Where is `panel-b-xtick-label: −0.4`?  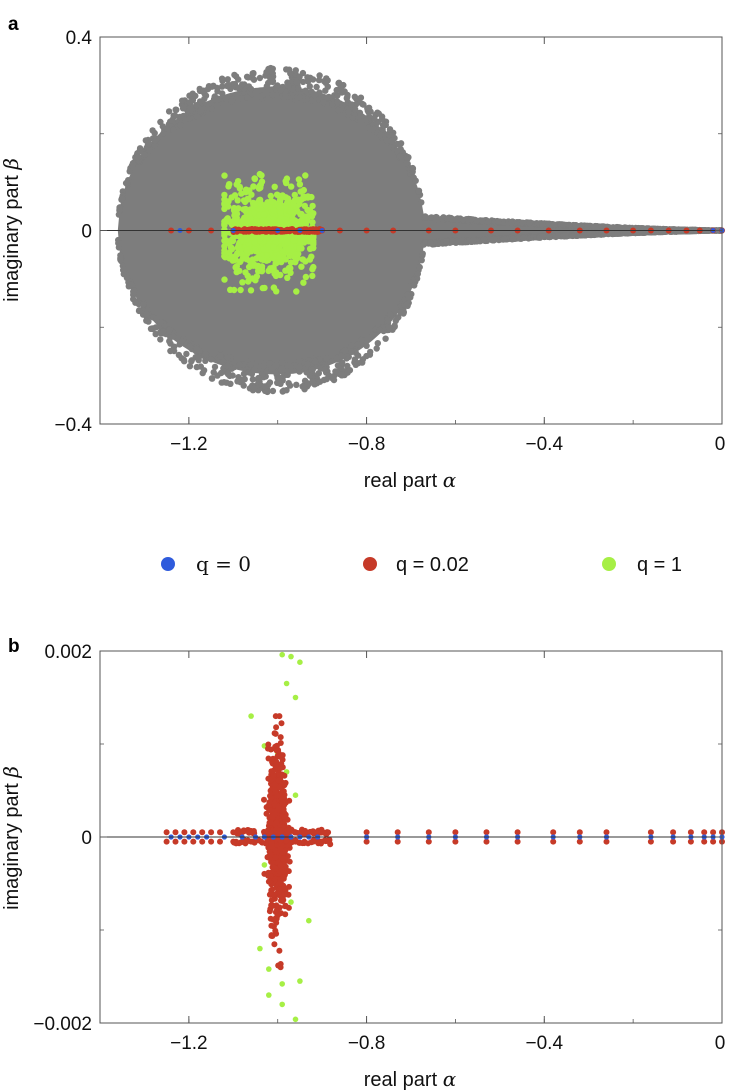
panel-b-xtick-label: −0.4 is located at coordinates (545, 1043).